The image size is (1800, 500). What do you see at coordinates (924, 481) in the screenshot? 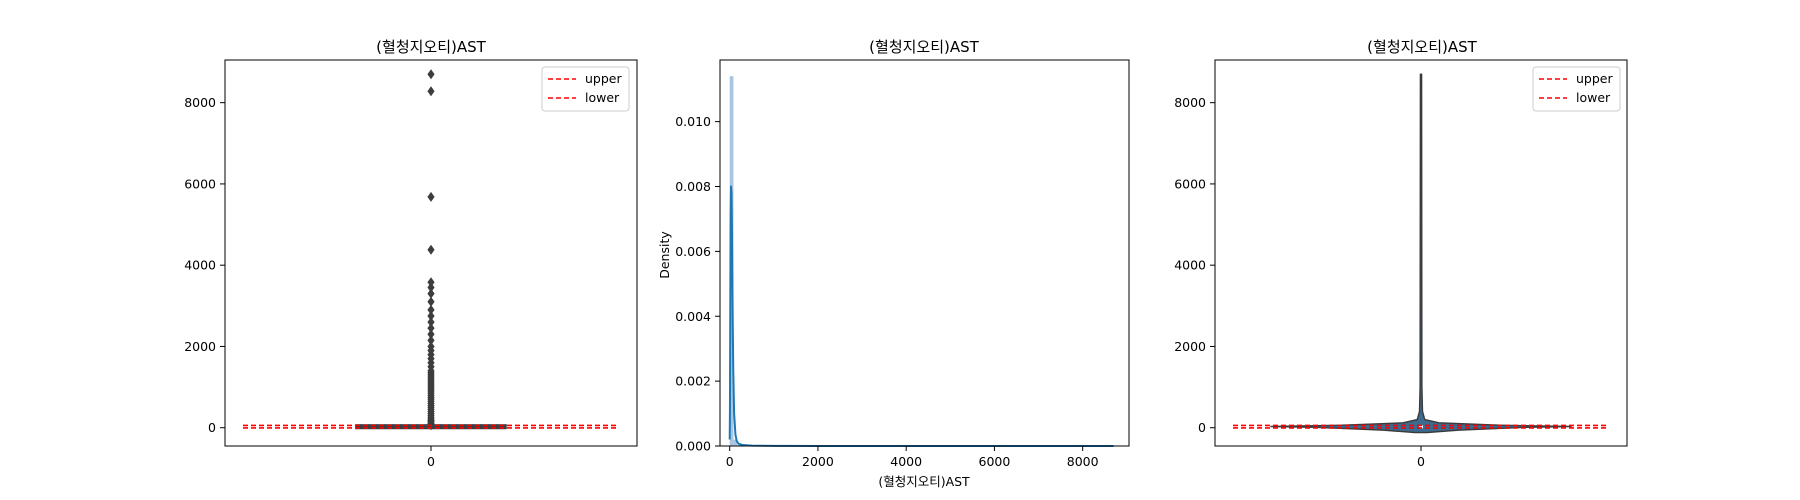
I see `histogram-x-axis-label: (혈청지오티)AST` at bounding box center [924, 481].